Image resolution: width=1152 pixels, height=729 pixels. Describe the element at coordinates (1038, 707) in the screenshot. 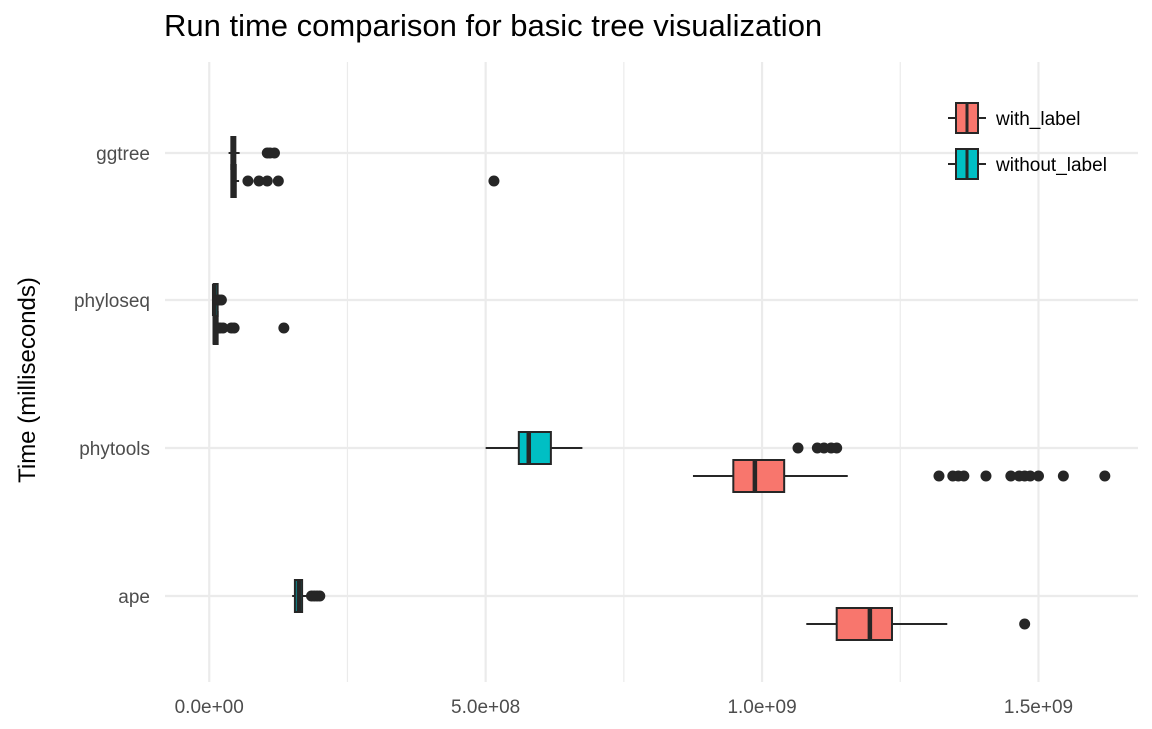

I see `x-tick-label: 1.5e+09` at that location.